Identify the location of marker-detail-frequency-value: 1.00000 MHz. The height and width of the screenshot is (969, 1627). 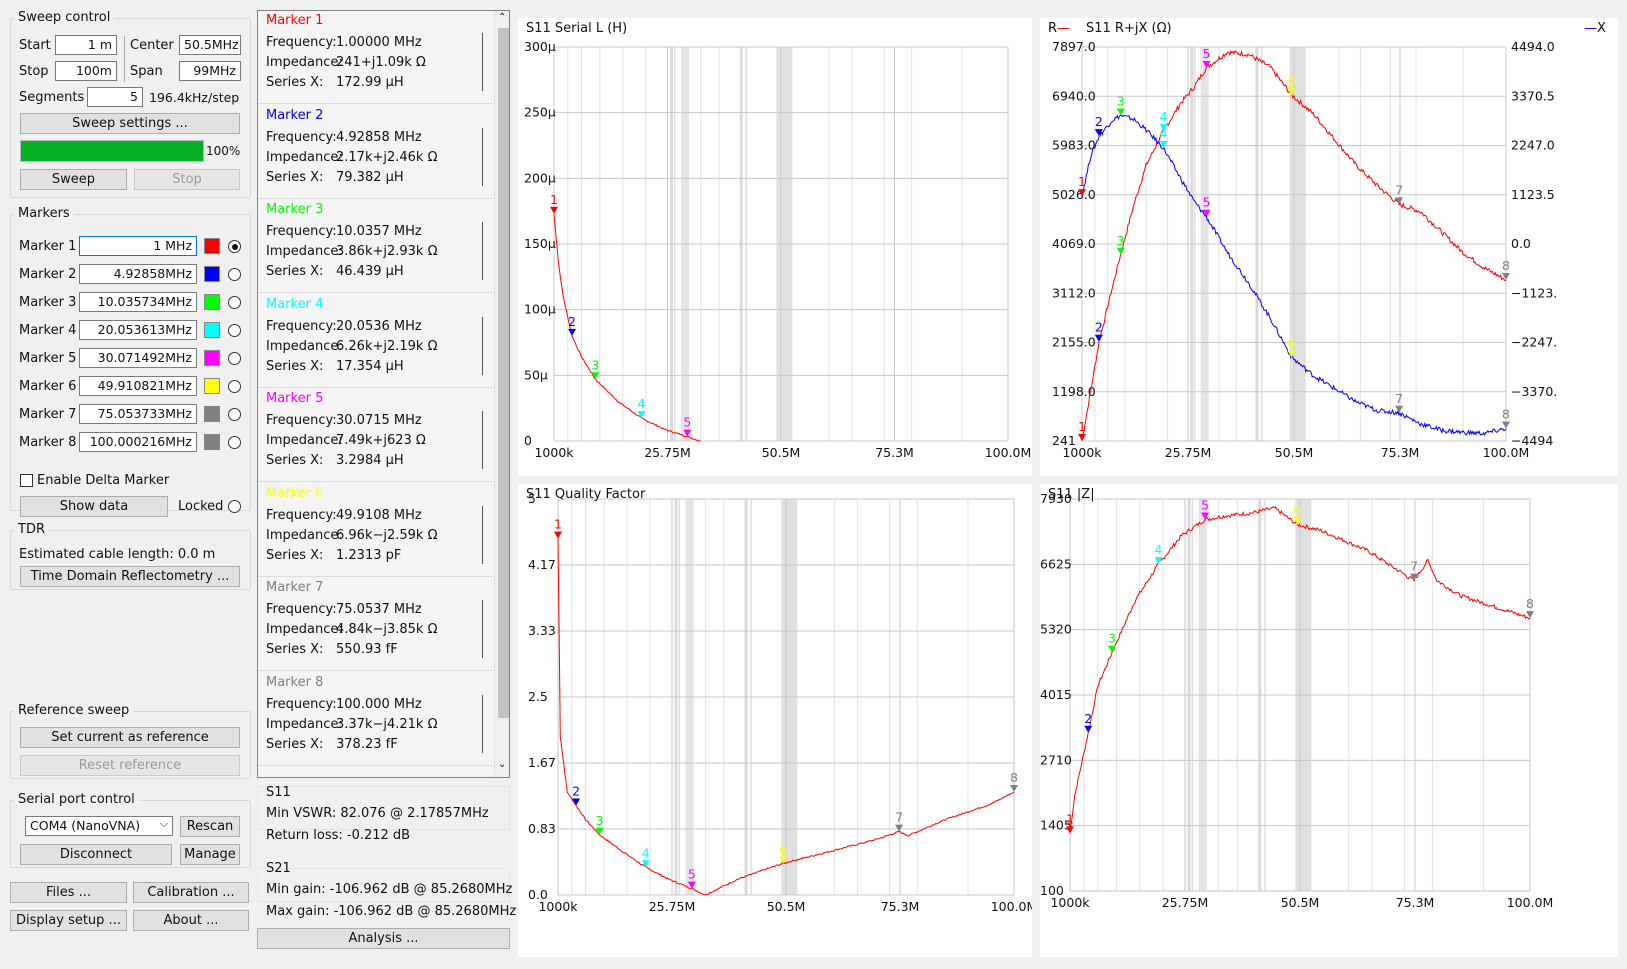
(379, 42).